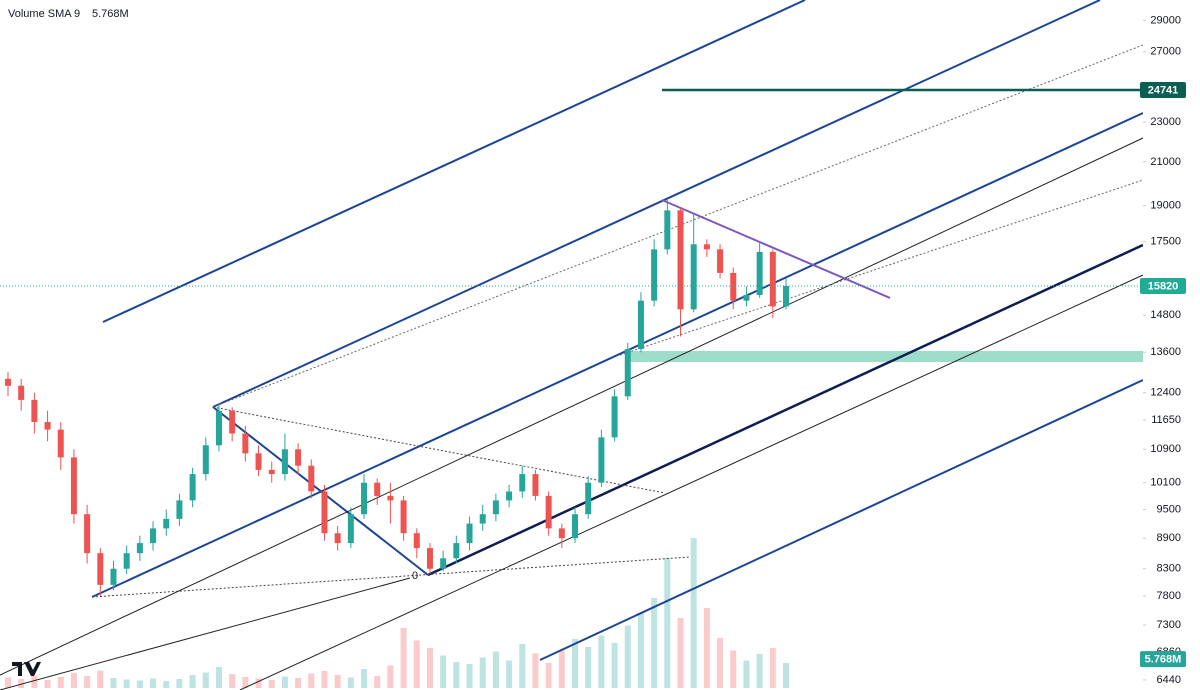 This screenshot has width=1200, height=690. What do you see at coordinates (44, 14) in the screenshot?
I see `indicator-name: Volume SMA 9` at bounding box center [44, 14].